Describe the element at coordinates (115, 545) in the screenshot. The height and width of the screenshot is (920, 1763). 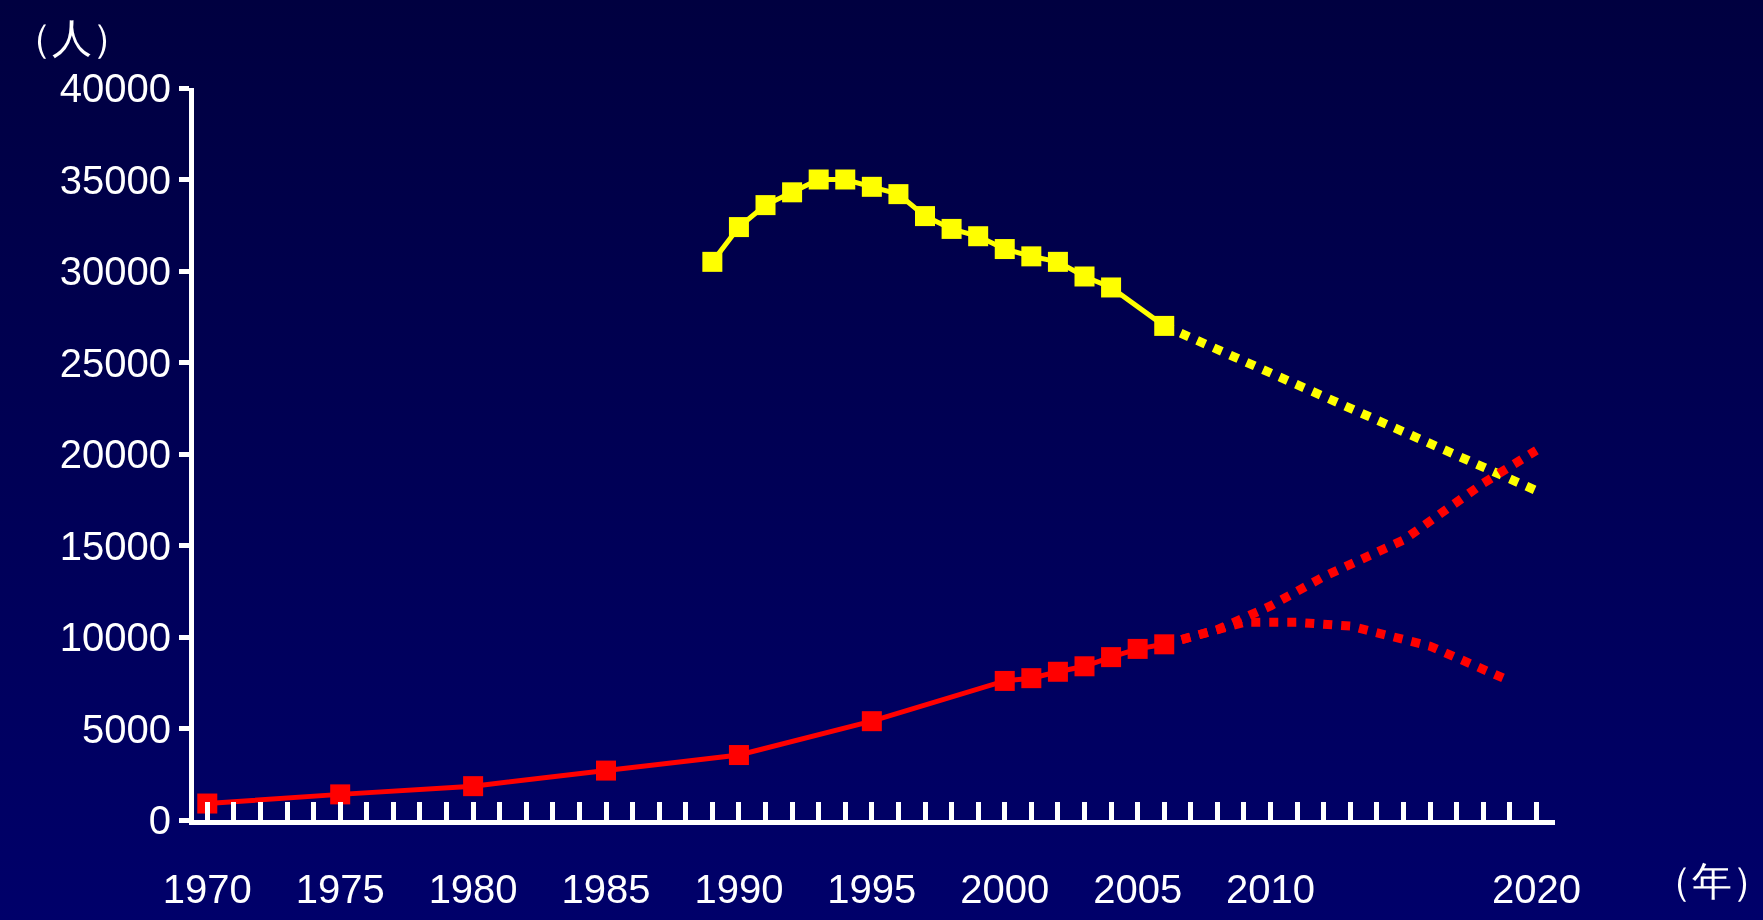
I see `y-tick-label: 15000` at that location.